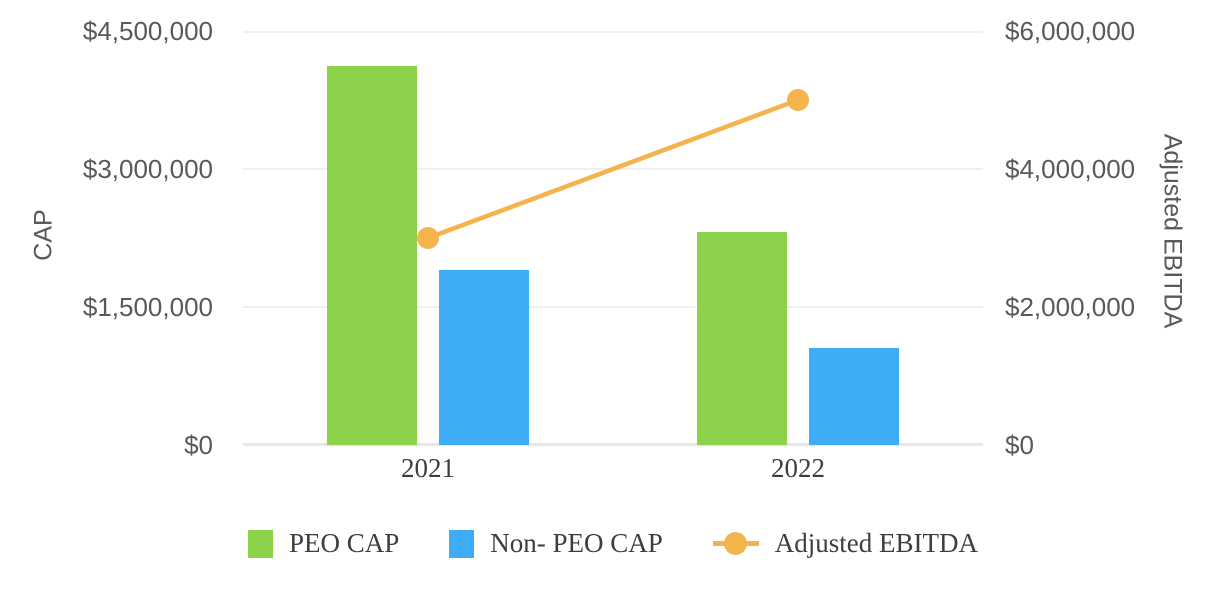 The height and width of the screenshot is (600, 1226). What do you see at coordinates (260, 543) in the screenshot?
I see `peo-cap-swatch-icon` at bounding box center [260, 543].